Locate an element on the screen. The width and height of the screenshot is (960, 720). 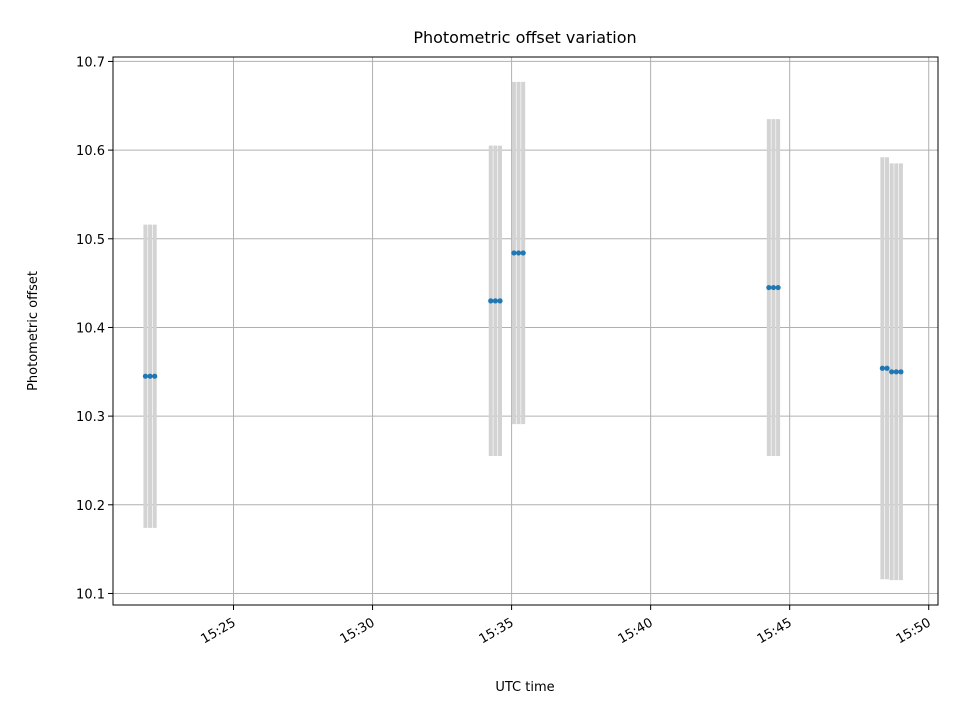
y-tick-label: 10.3 is located at coordinates (90, 417).